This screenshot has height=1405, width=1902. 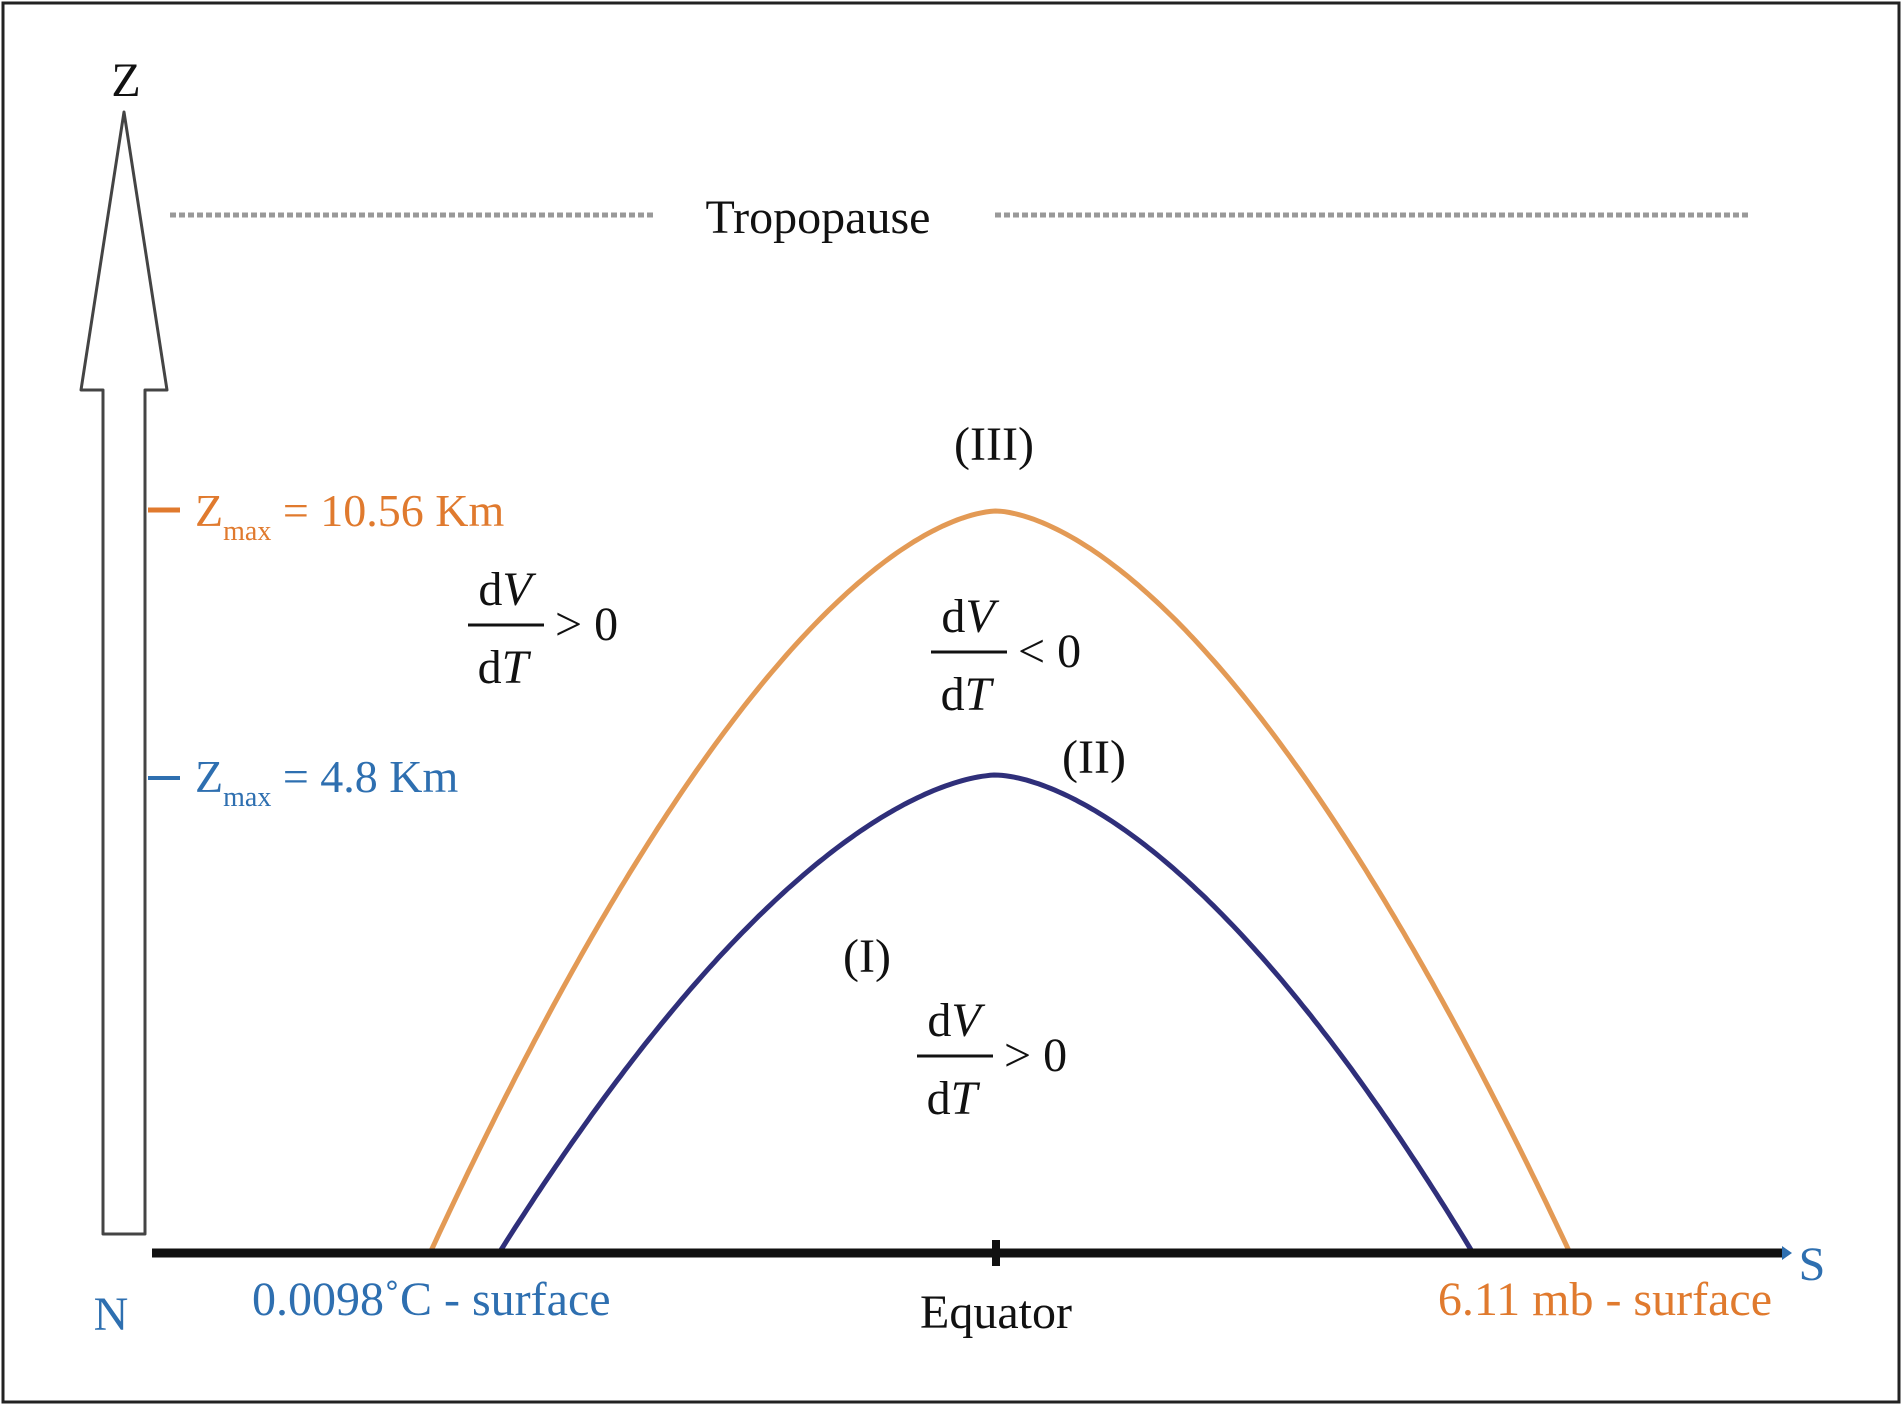 What do you see at coordinates (996, 1312) in the screenshot?
I see `equator-label: Equator` at bounding box center [996, 1312].